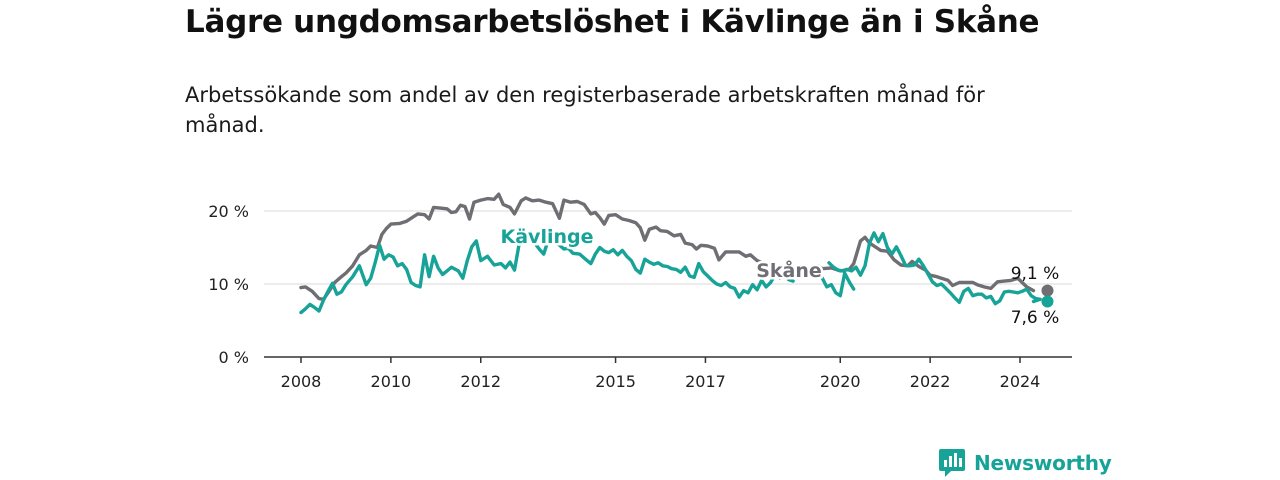  I want to click on end-marker-skane, so click(1047, 290).